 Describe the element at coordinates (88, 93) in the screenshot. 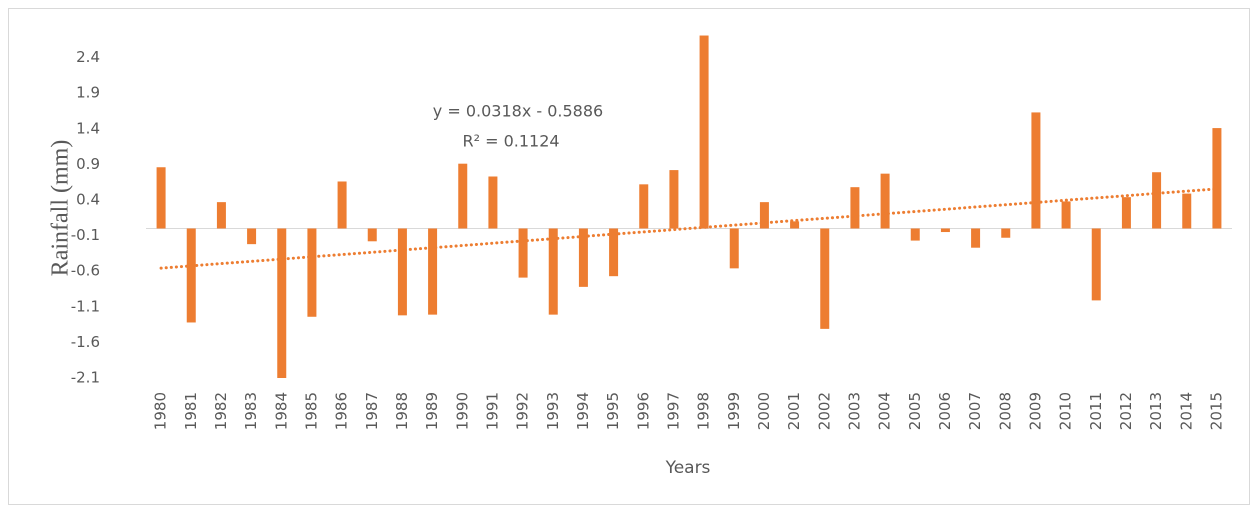

I see `y-tick-label: 1.9` at that location.